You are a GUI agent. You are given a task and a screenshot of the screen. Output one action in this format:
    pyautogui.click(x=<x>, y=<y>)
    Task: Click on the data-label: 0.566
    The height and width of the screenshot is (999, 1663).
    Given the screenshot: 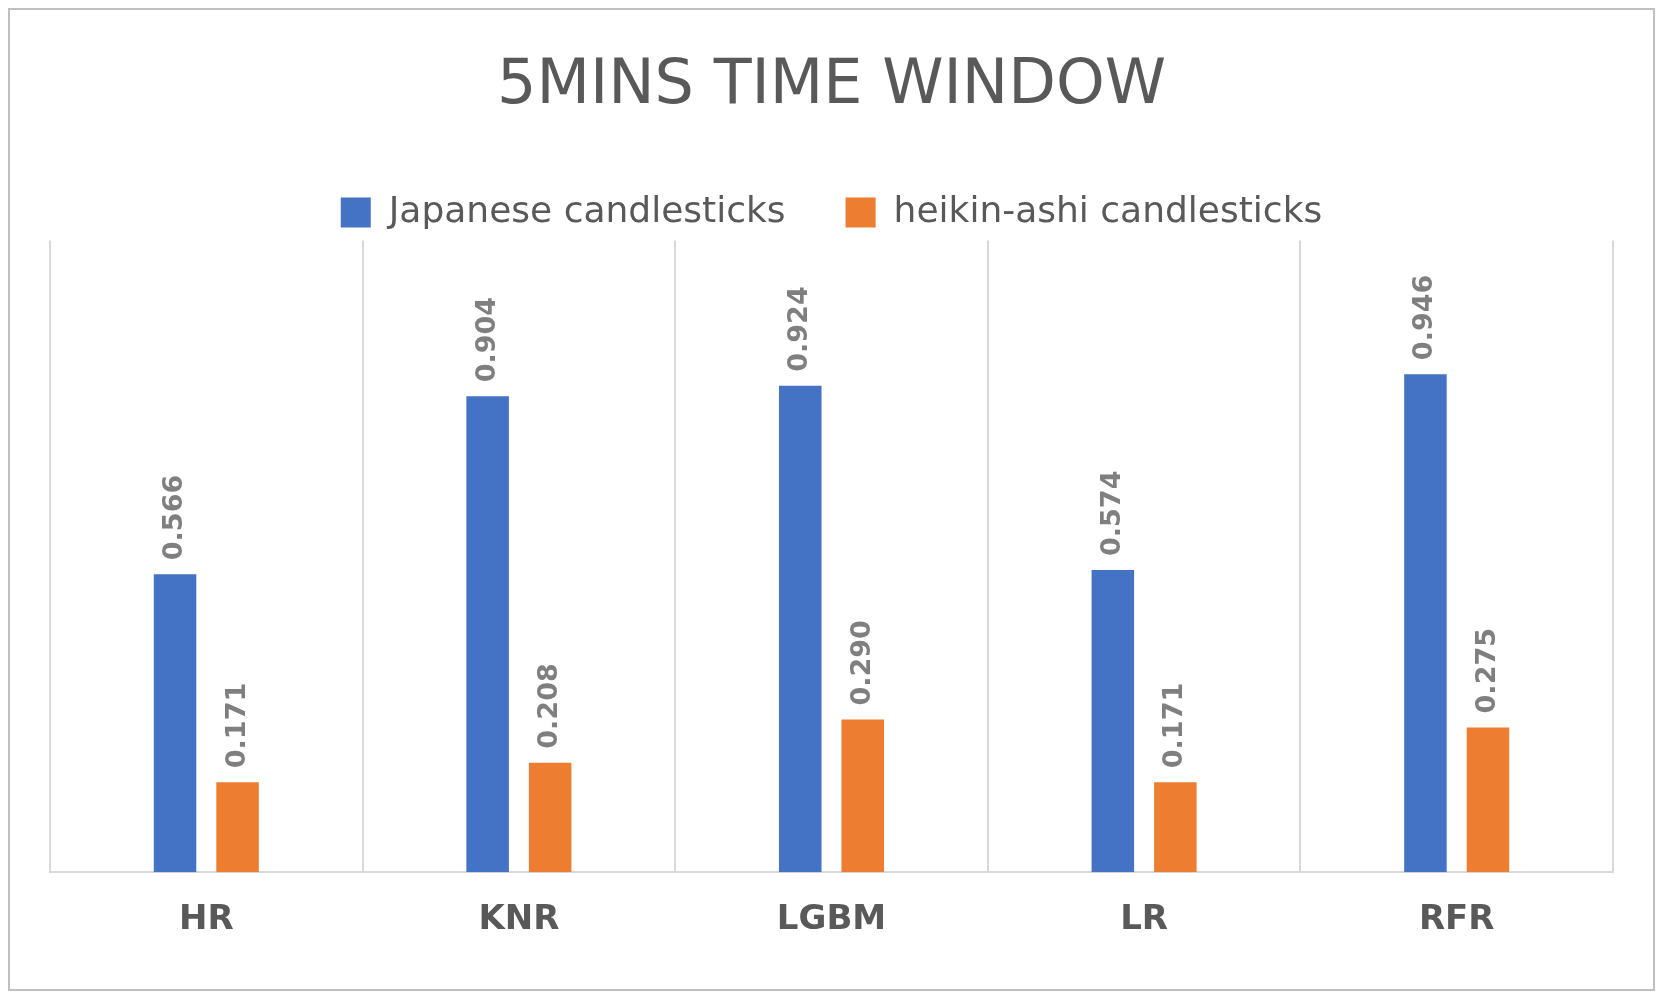 What is the action you would take?
    pyautogui.click(x=173, y=517)
    